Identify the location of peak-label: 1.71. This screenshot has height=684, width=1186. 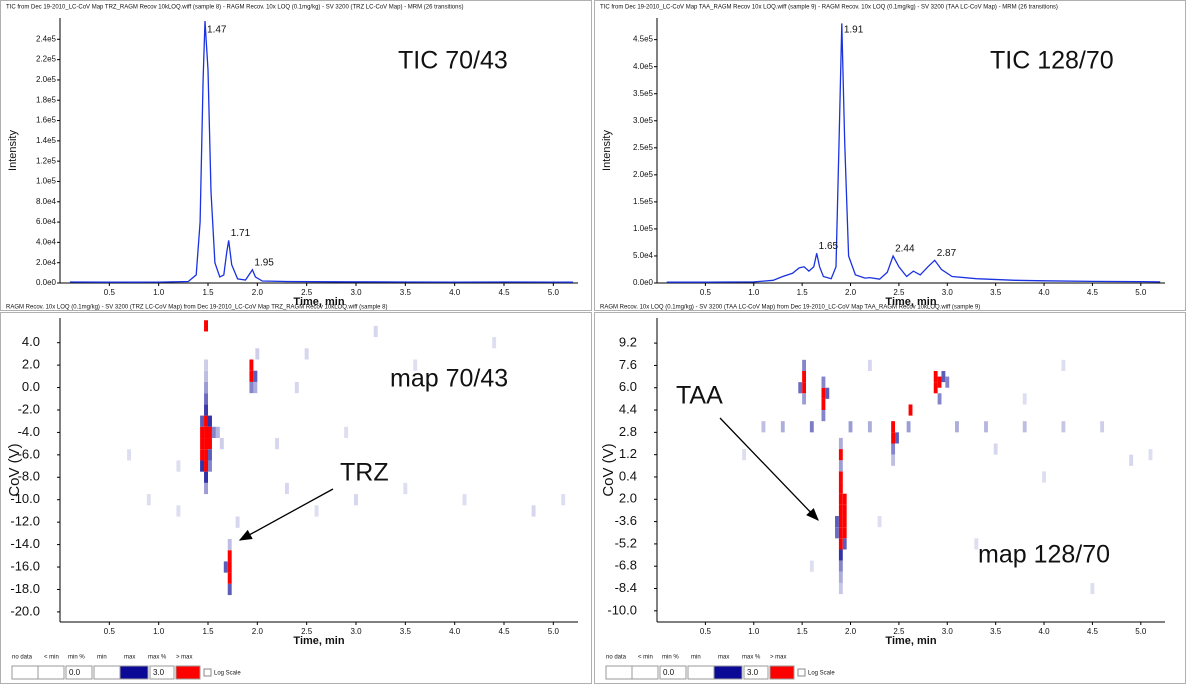
(241, 233).